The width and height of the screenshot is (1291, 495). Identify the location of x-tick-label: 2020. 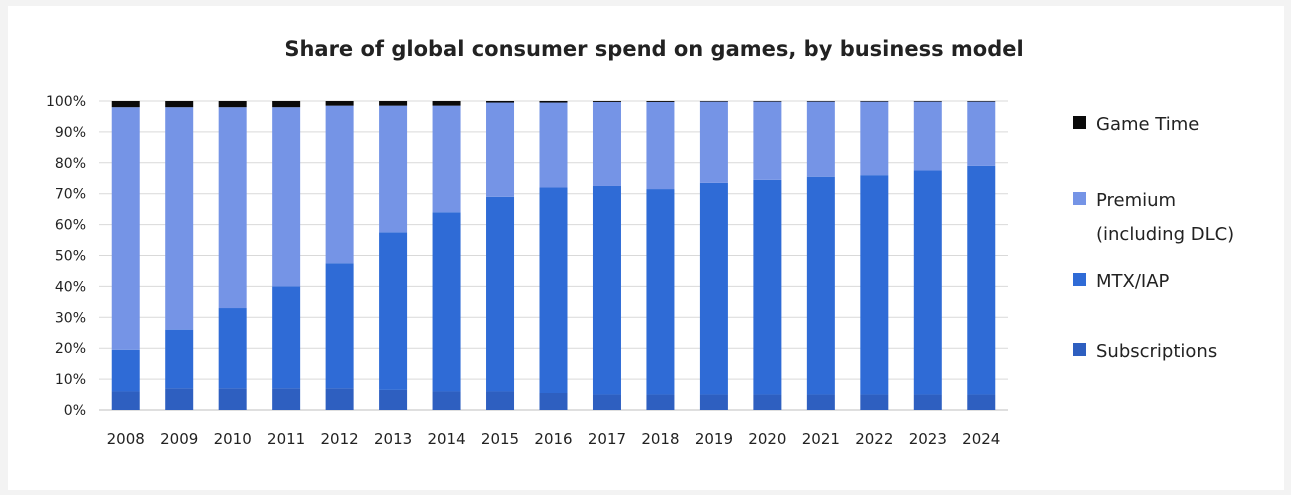
(767, 439).